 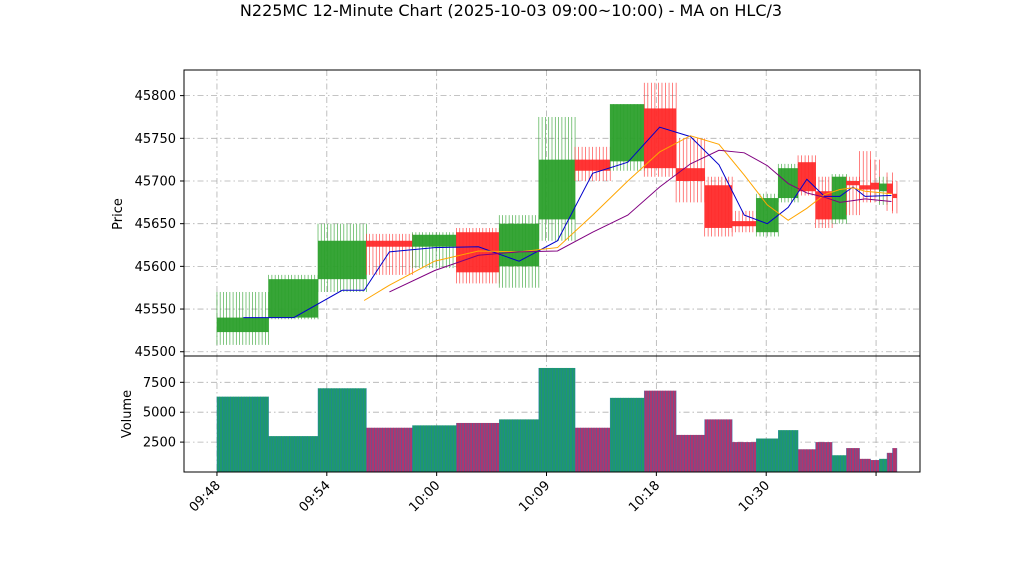 What do you see at coordinates (159, 443) in the screenshot?
I see `volume-y-tick-label: 2500` at bounding box center [159, 443].